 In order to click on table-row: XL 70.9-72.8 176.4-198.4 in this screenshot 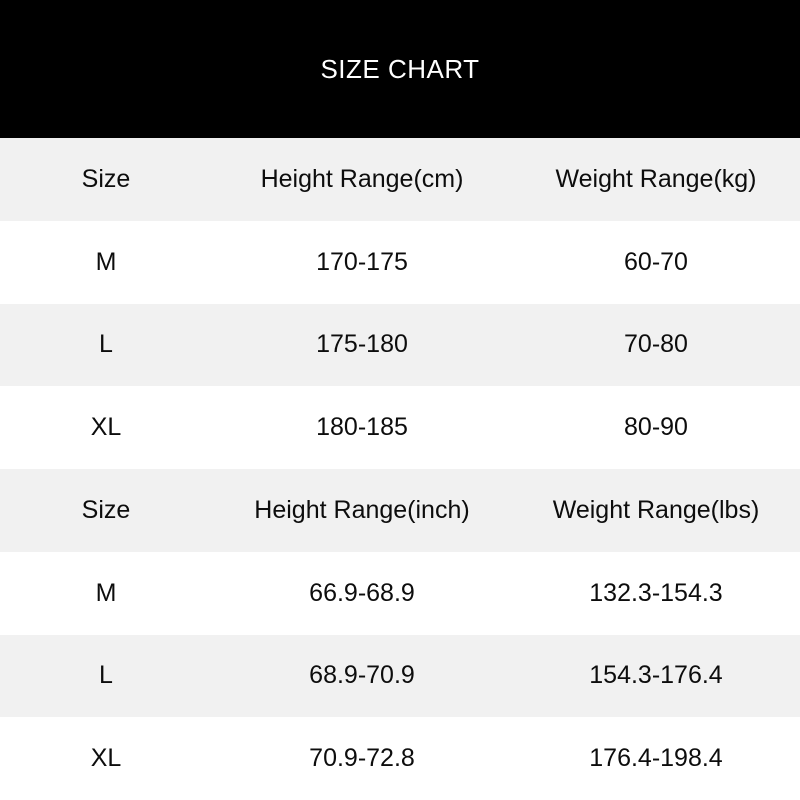, I will do `click(400, 758)`.